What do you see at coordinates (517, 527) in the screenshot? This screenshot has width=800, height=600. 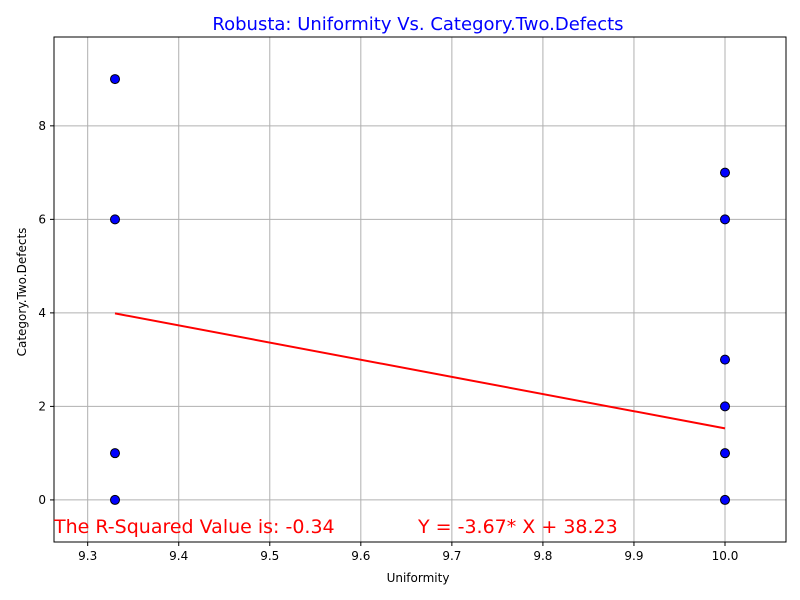 I see `equation-annotation: Y = -3.67* X + 38.23` at bounding box center [517, 527].